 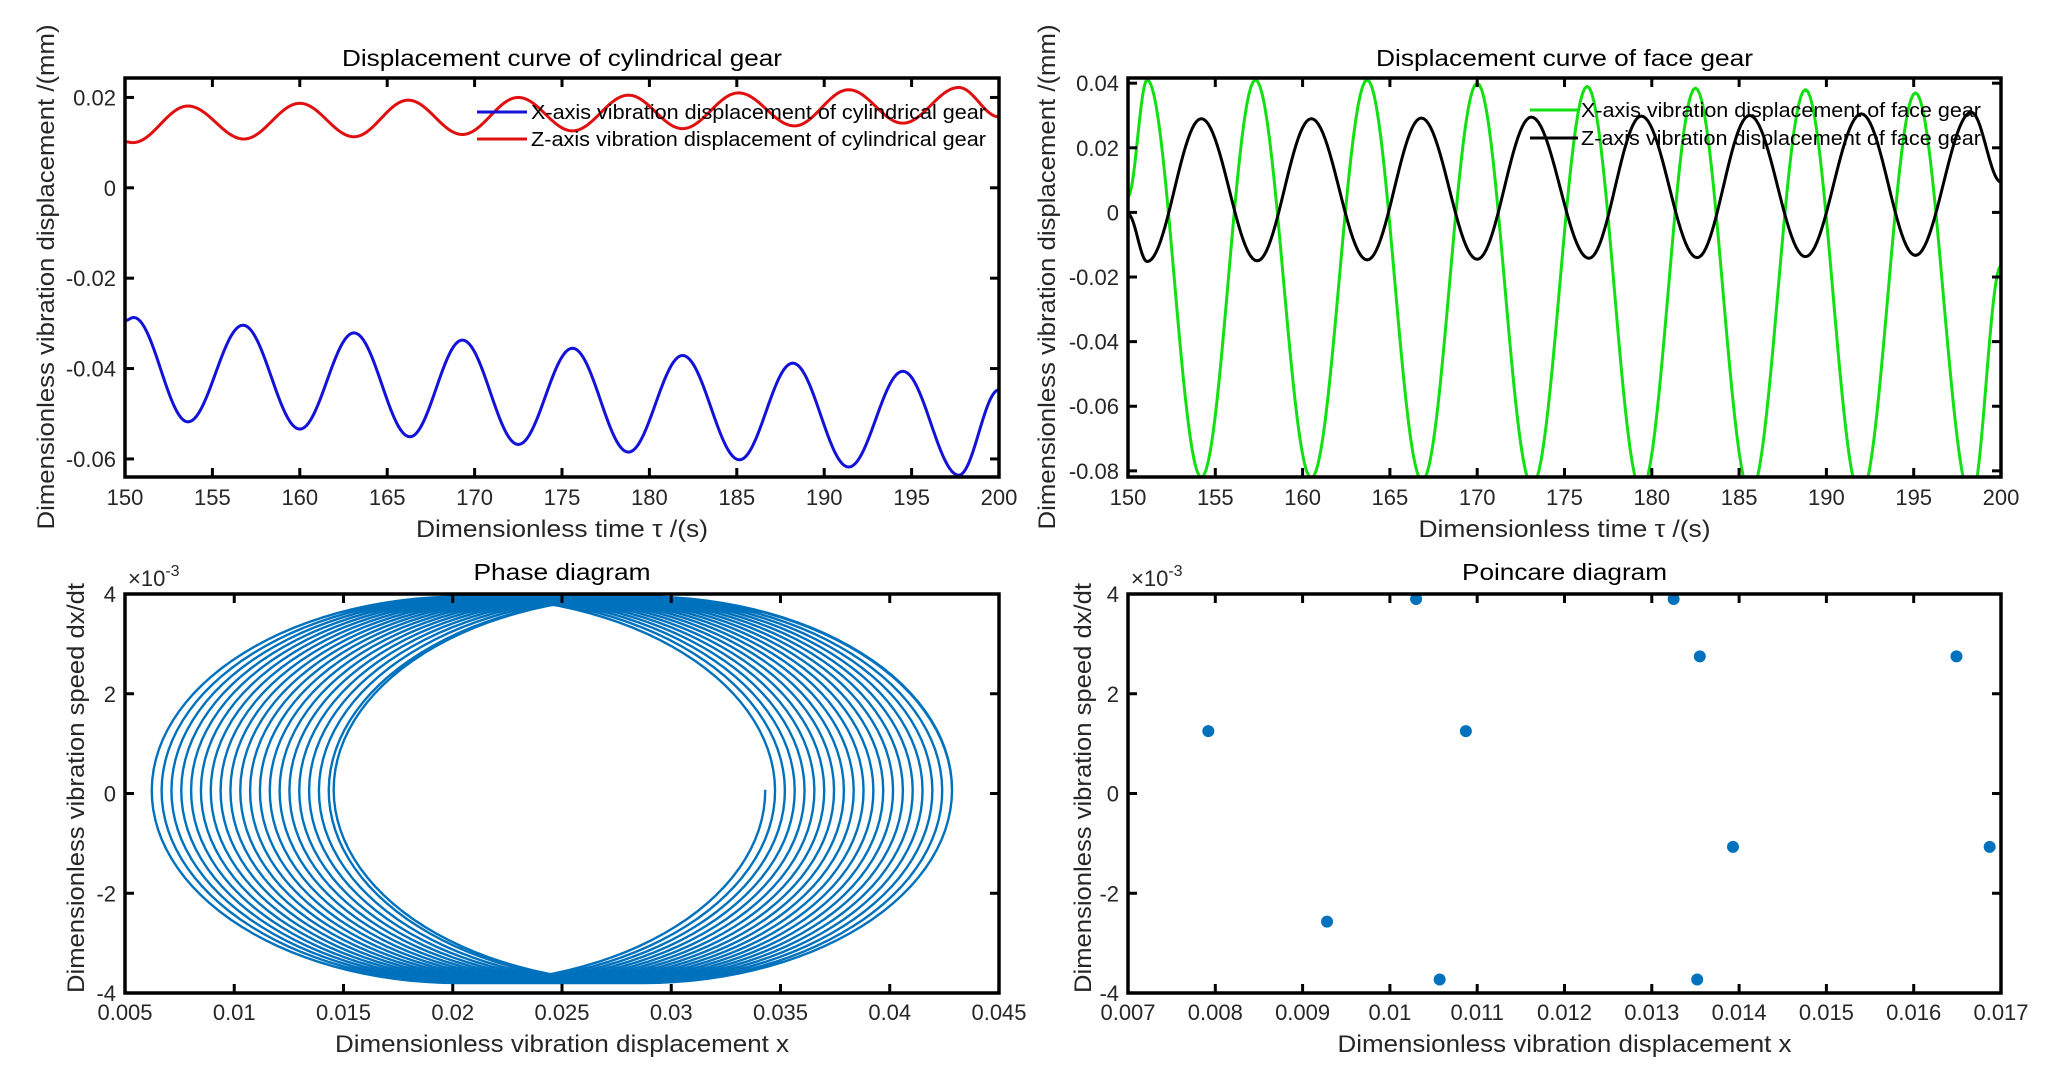 What do you see at coordinates (671, 1012) in the screenshot?
I see `x-tick-label: 0.03` at bounding box center [671, 1012].